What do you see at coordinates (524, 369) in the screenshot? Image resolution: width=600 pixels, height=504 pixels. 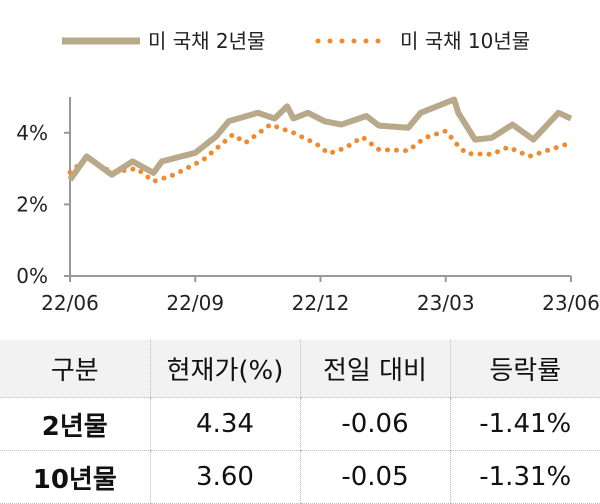 I see `header-rate: 등락률` at bounding box center [524, 369].